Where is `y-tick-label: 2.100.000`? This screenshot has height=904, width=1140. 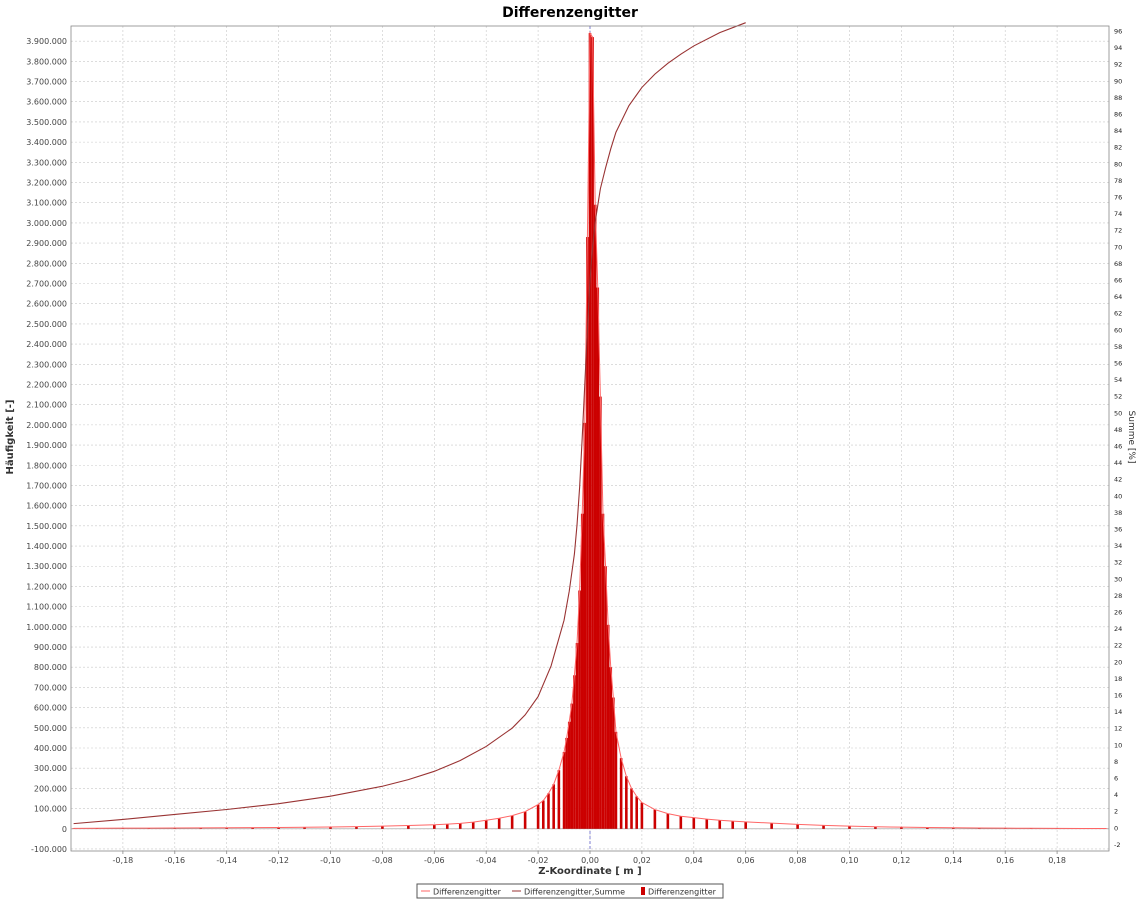
y-tick-label: 2.100.000 is located at coordinates (46, 405).